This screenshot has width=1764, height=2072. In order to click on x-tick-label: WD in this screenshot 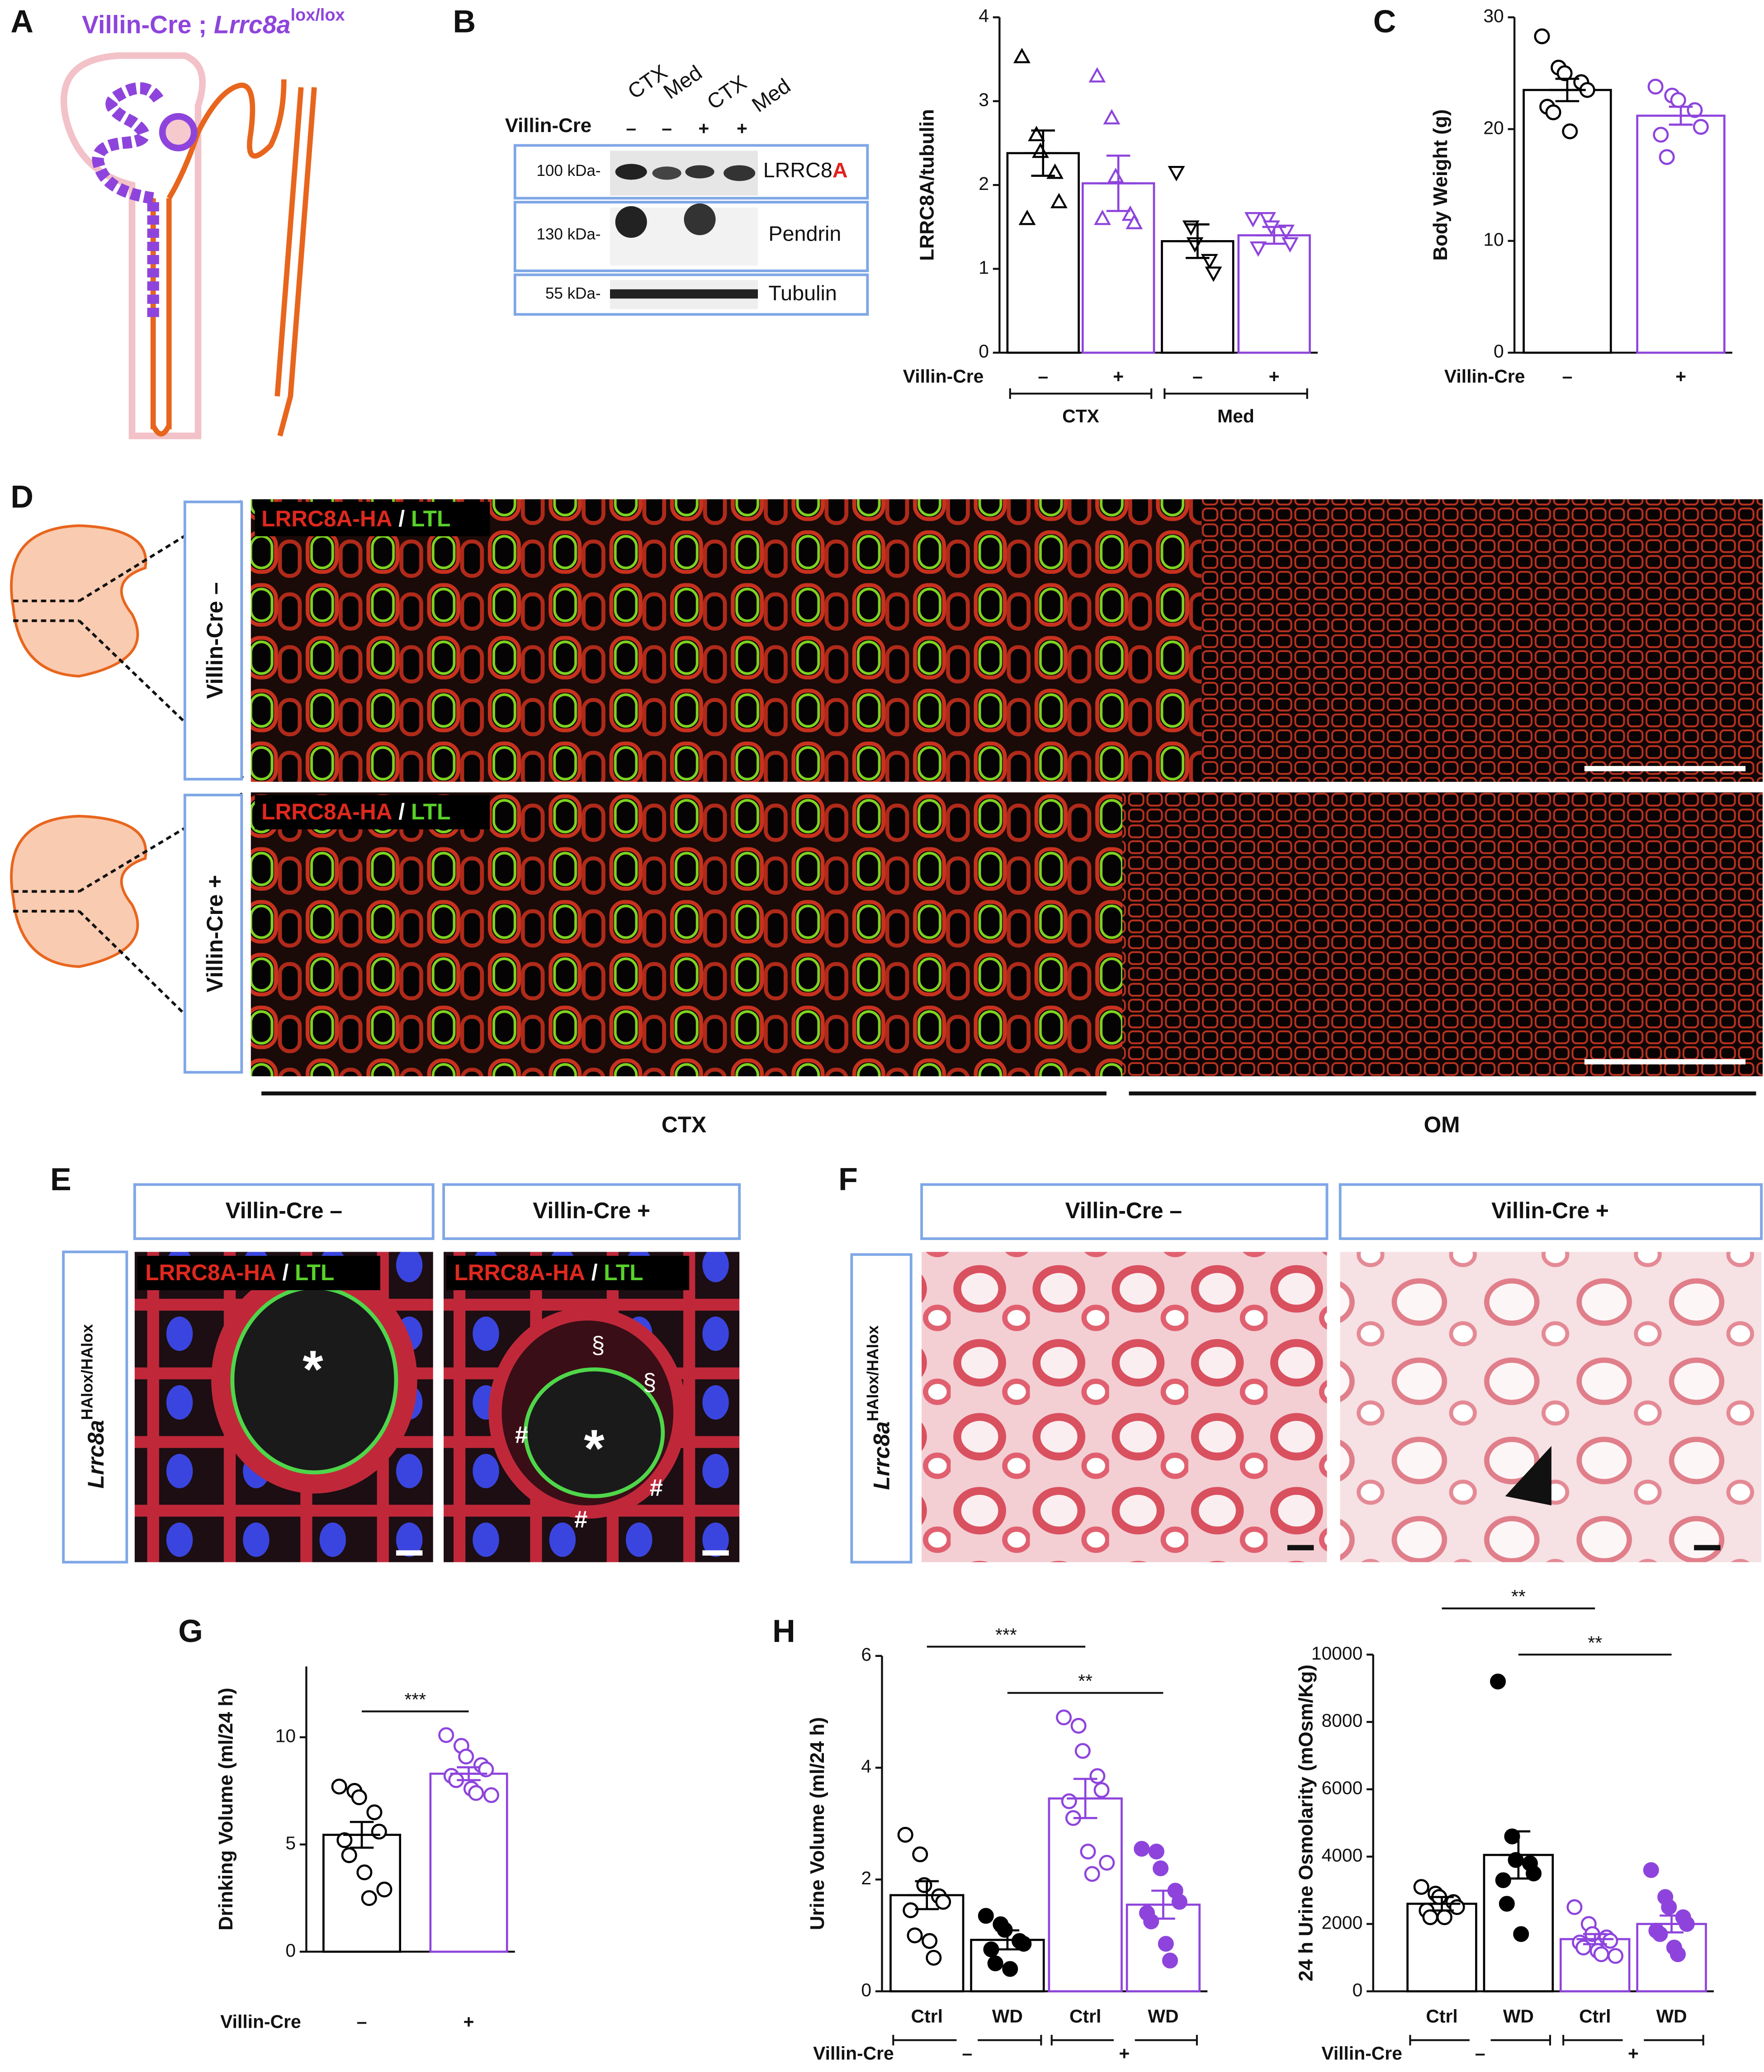, I will do `click(1163, 2016)`.